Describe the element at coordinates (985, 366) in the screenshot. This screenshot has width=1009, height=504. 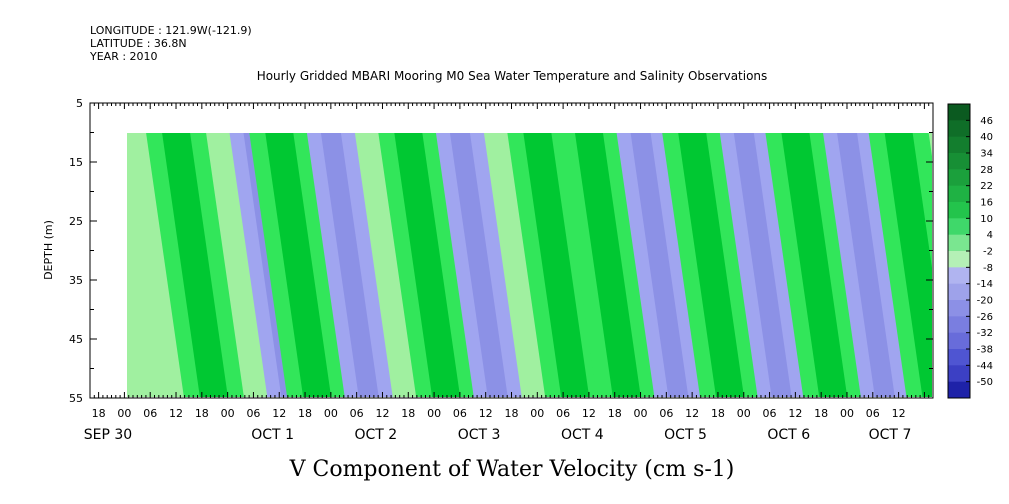
I see `colorbar-label: -44` at that location.